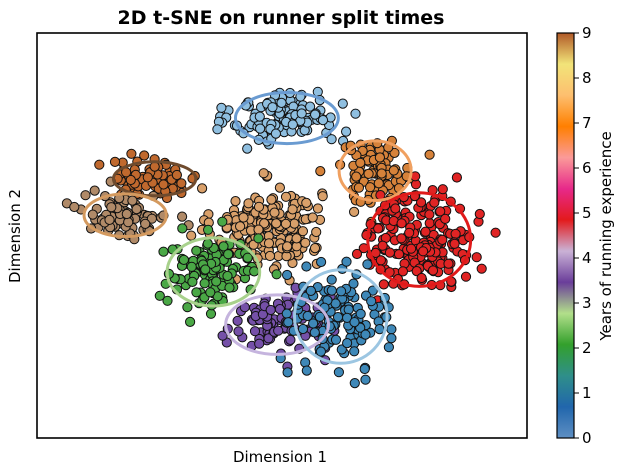  What do you see at coordinates (587, 168) in the screenshot?
I see `colorbar-tick-label: 6` at bounding box center [587, 168].